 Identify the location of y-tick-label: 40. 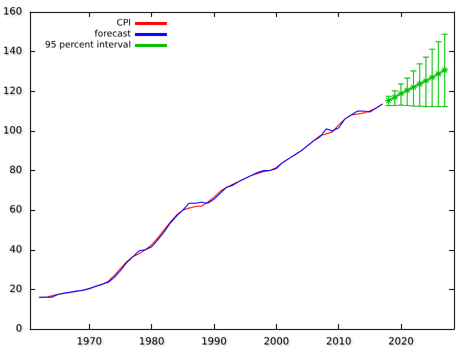
(15, 250).